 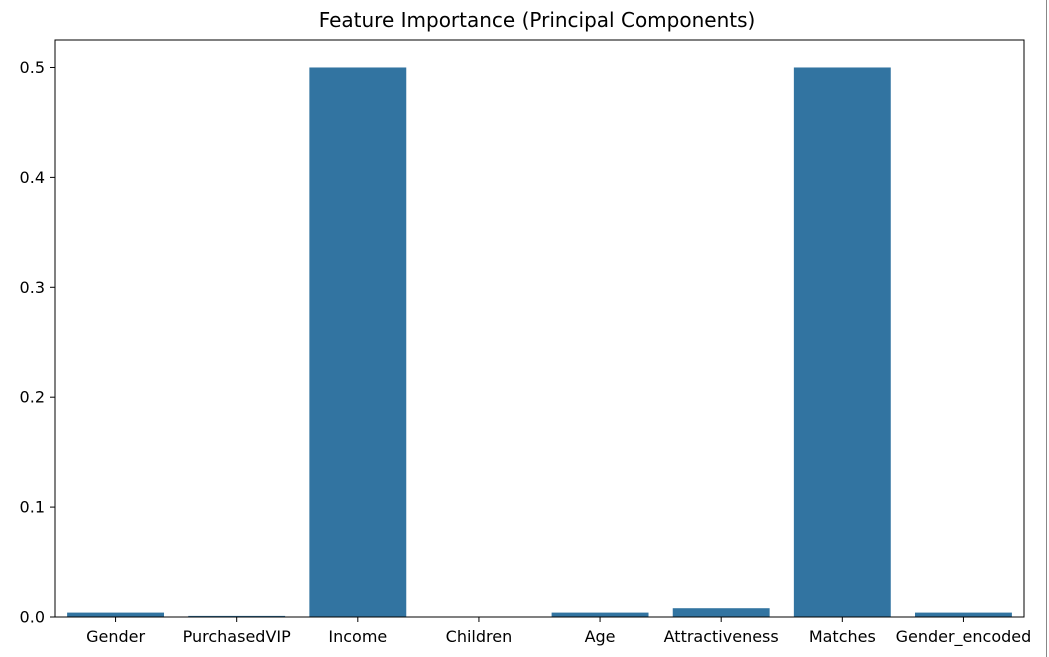 What do you see at coordinates (32, 177) in the screenshot?
I see `y-tick-label: 0.4` at bounding box center [32, 177].